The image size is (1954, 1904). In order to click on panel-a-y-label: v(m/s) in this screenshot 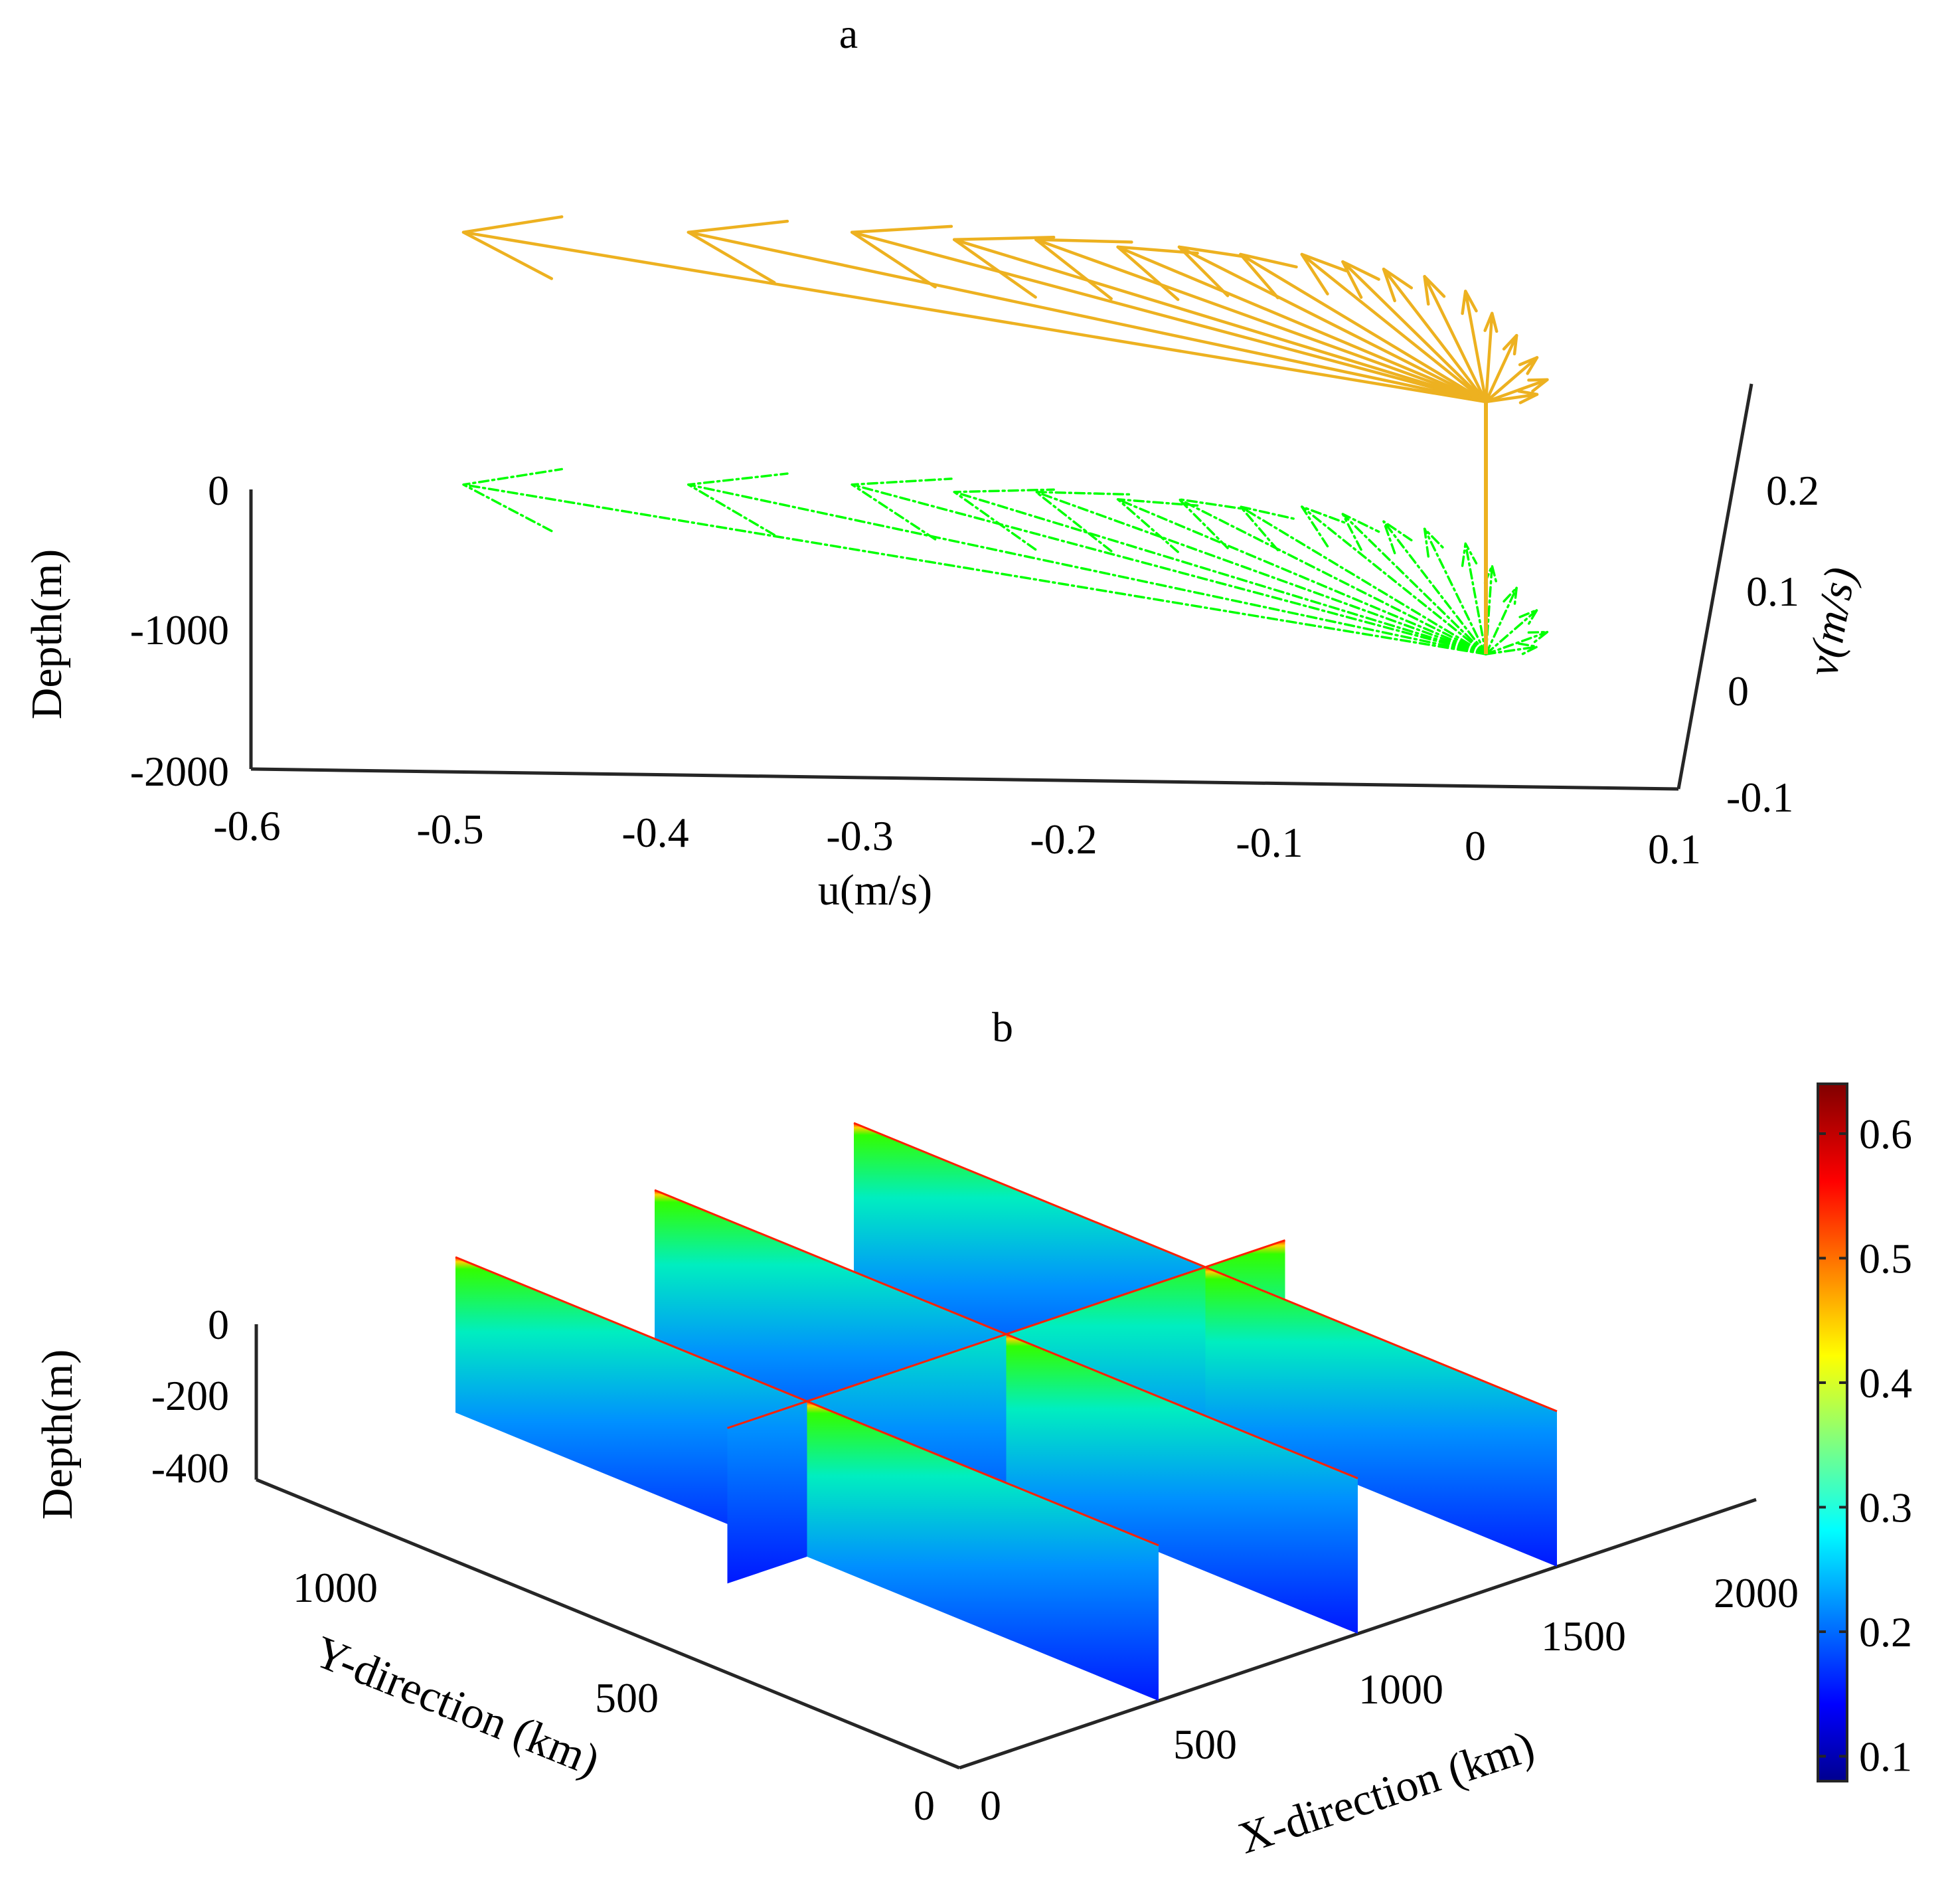, I will do `click(1832, 622)`.